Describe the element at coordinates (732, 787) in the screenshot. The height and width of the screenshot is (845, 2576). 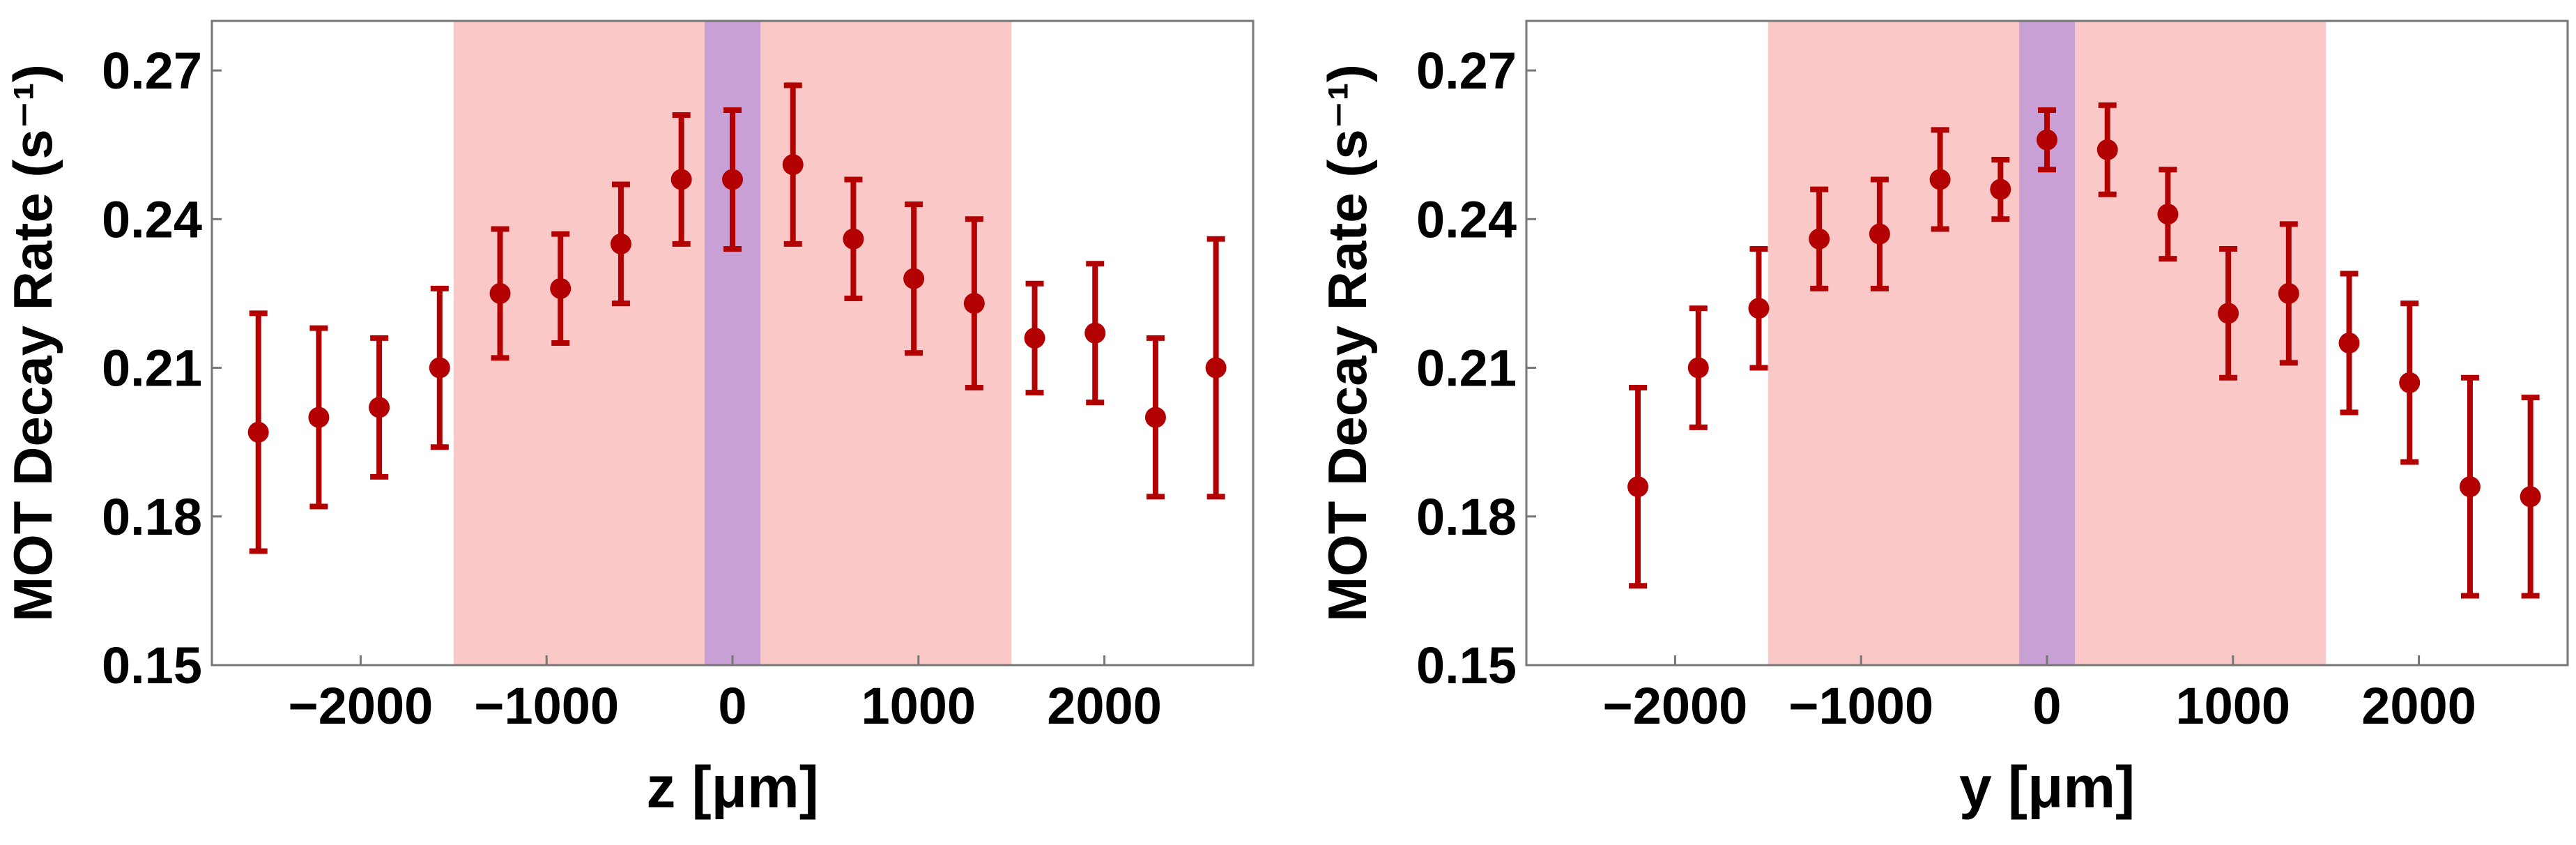
I see `x-axis-label: z [μm]` at that location.